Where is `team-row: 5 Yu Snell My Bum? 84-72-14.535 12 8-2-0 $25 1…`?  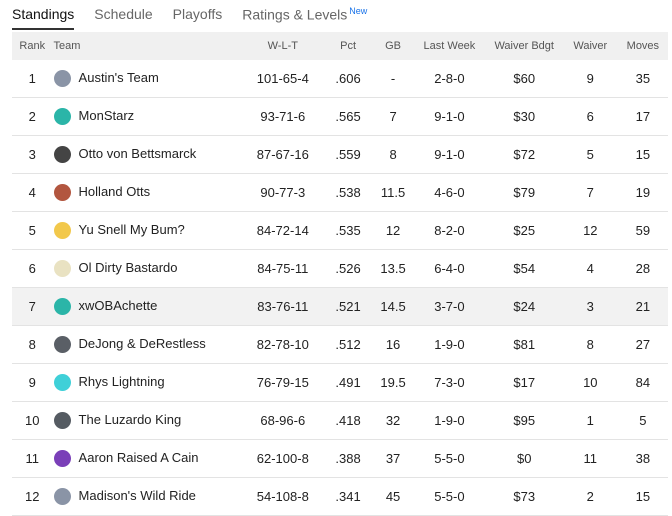 team-row: 5 Yu Snell My Bum? 84-72-14.535 12 8-2-0 $25 1… is located at coordinates (340, 230).